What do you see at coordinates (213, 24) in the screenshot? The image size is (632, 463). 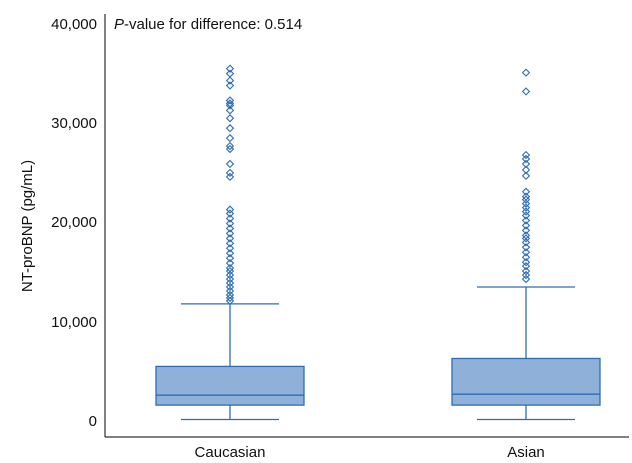 I see `p-value-text: -value for difference: 0.514` at bounding box center [213, 24].